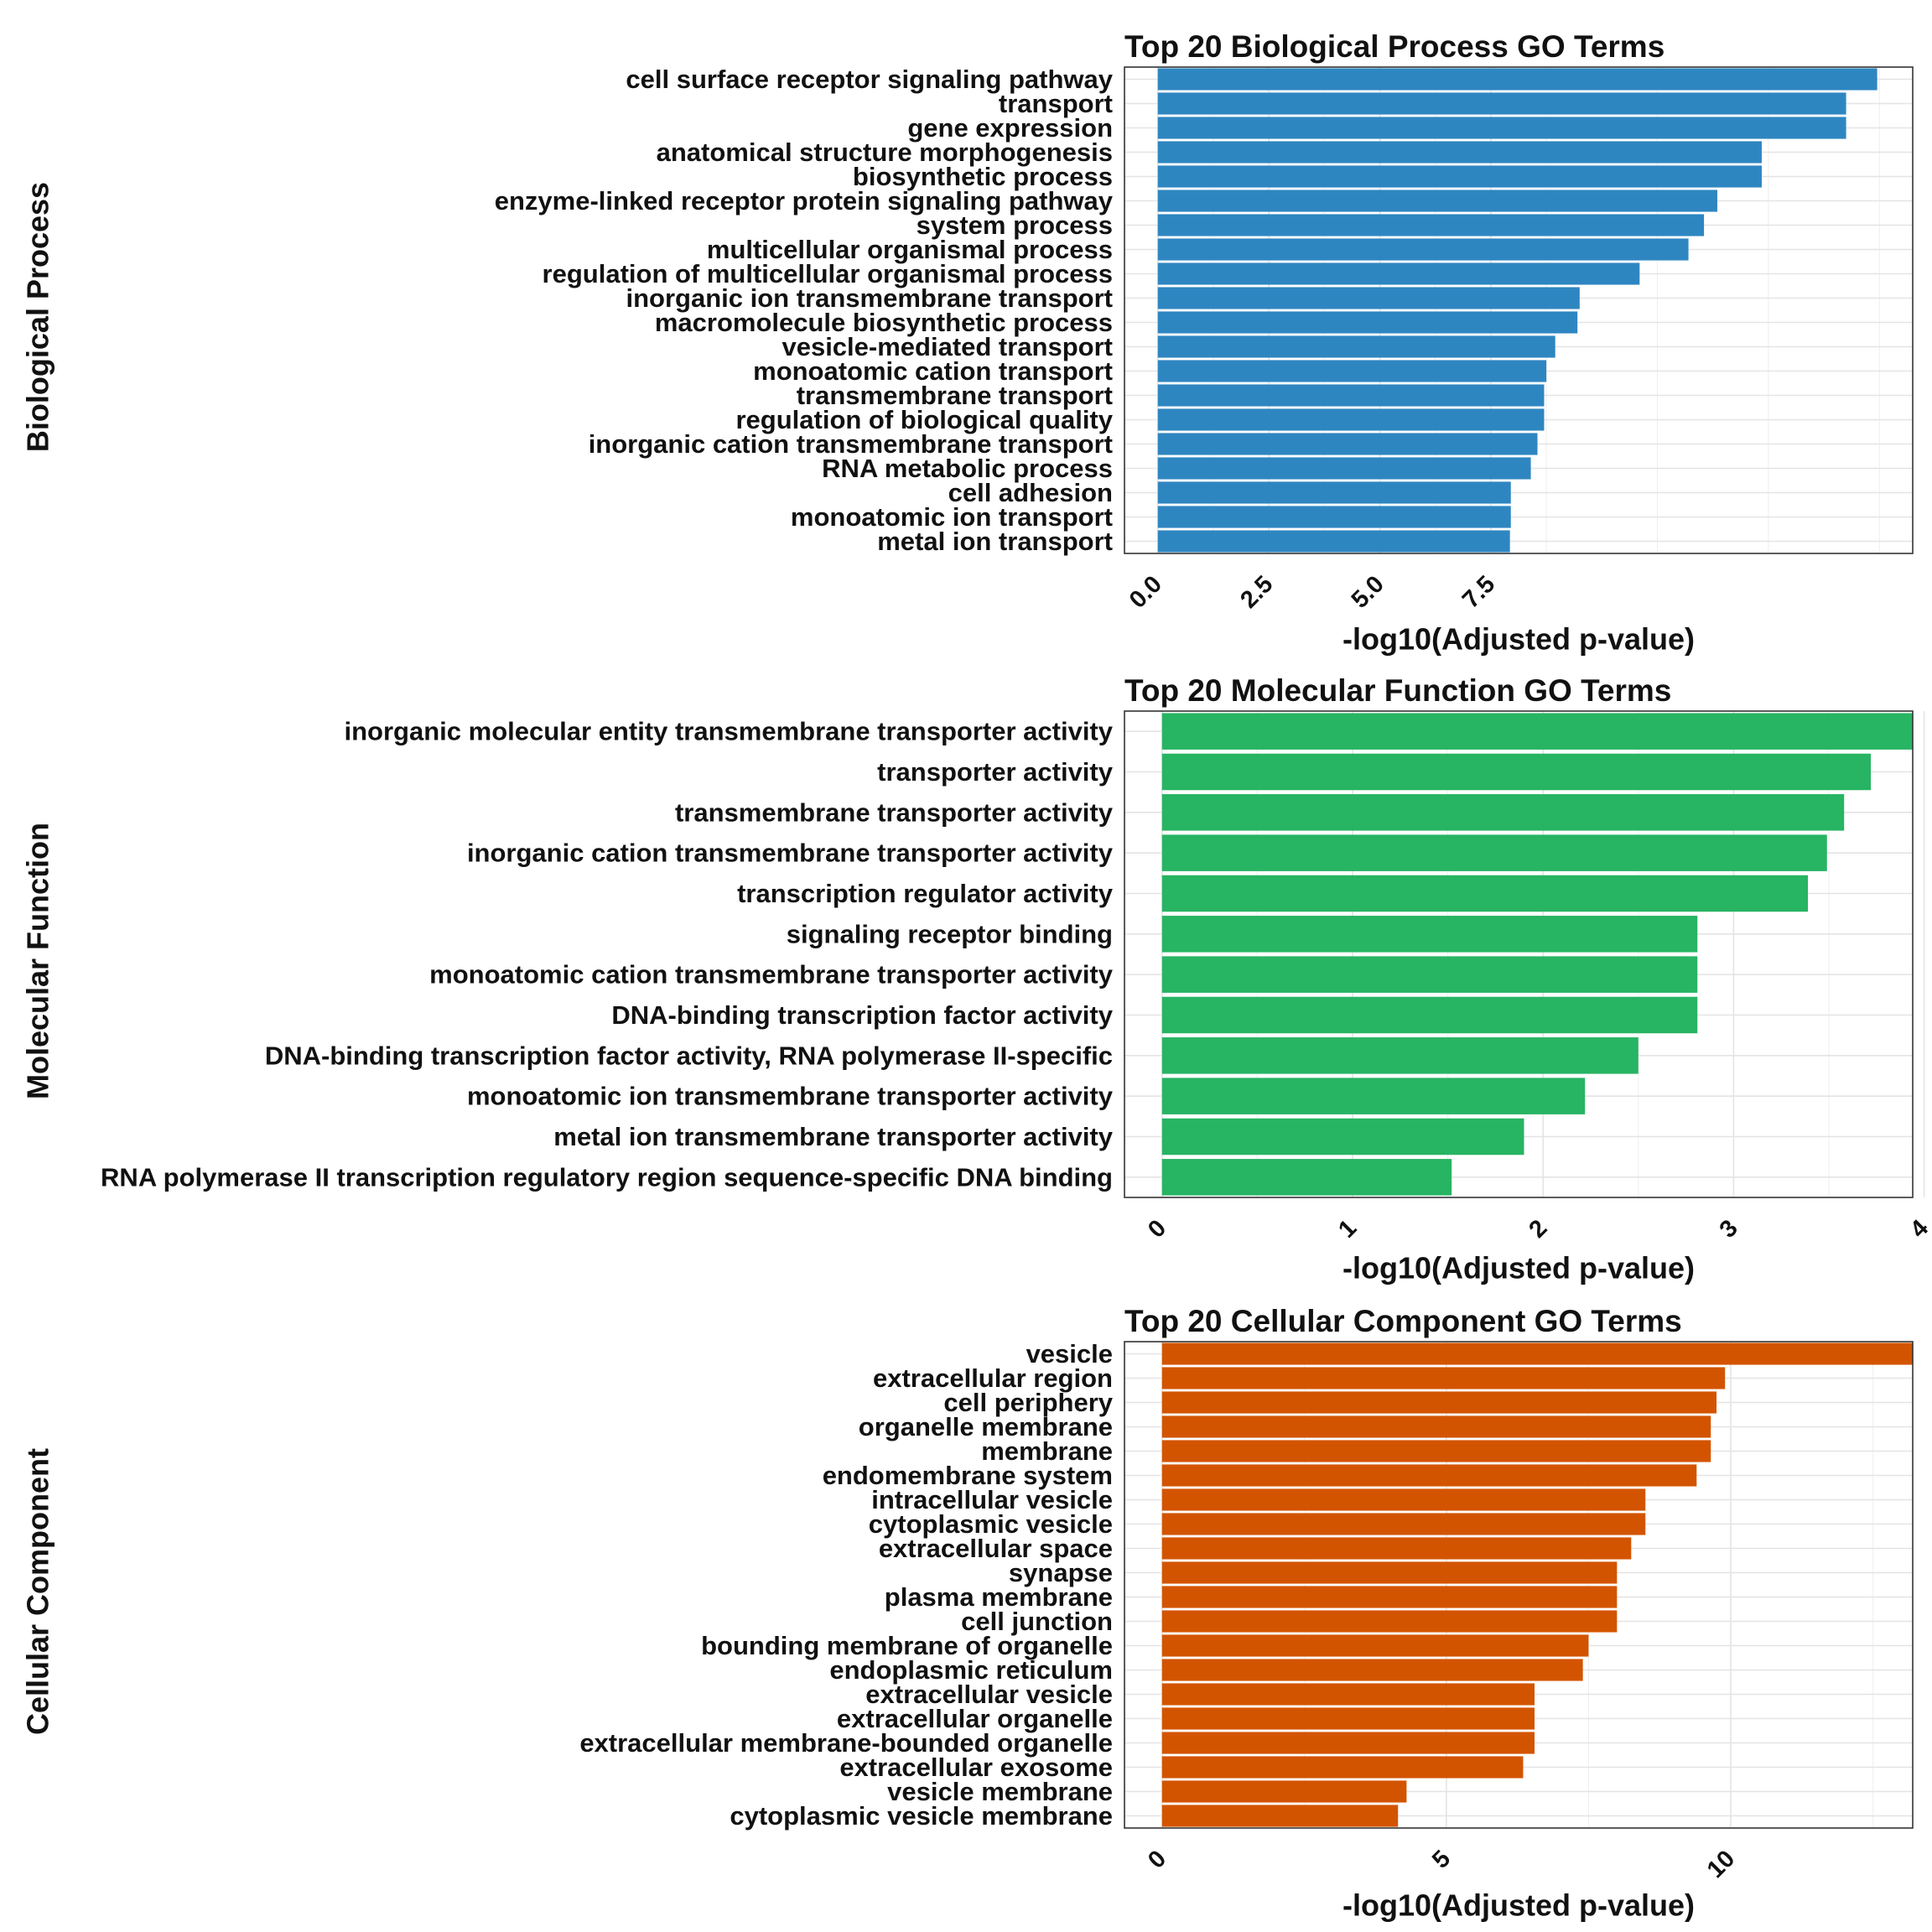  Describe the element at coordinates (1145, 592) in the screenshot. I see `x-tick-label: 0.0` at that location.